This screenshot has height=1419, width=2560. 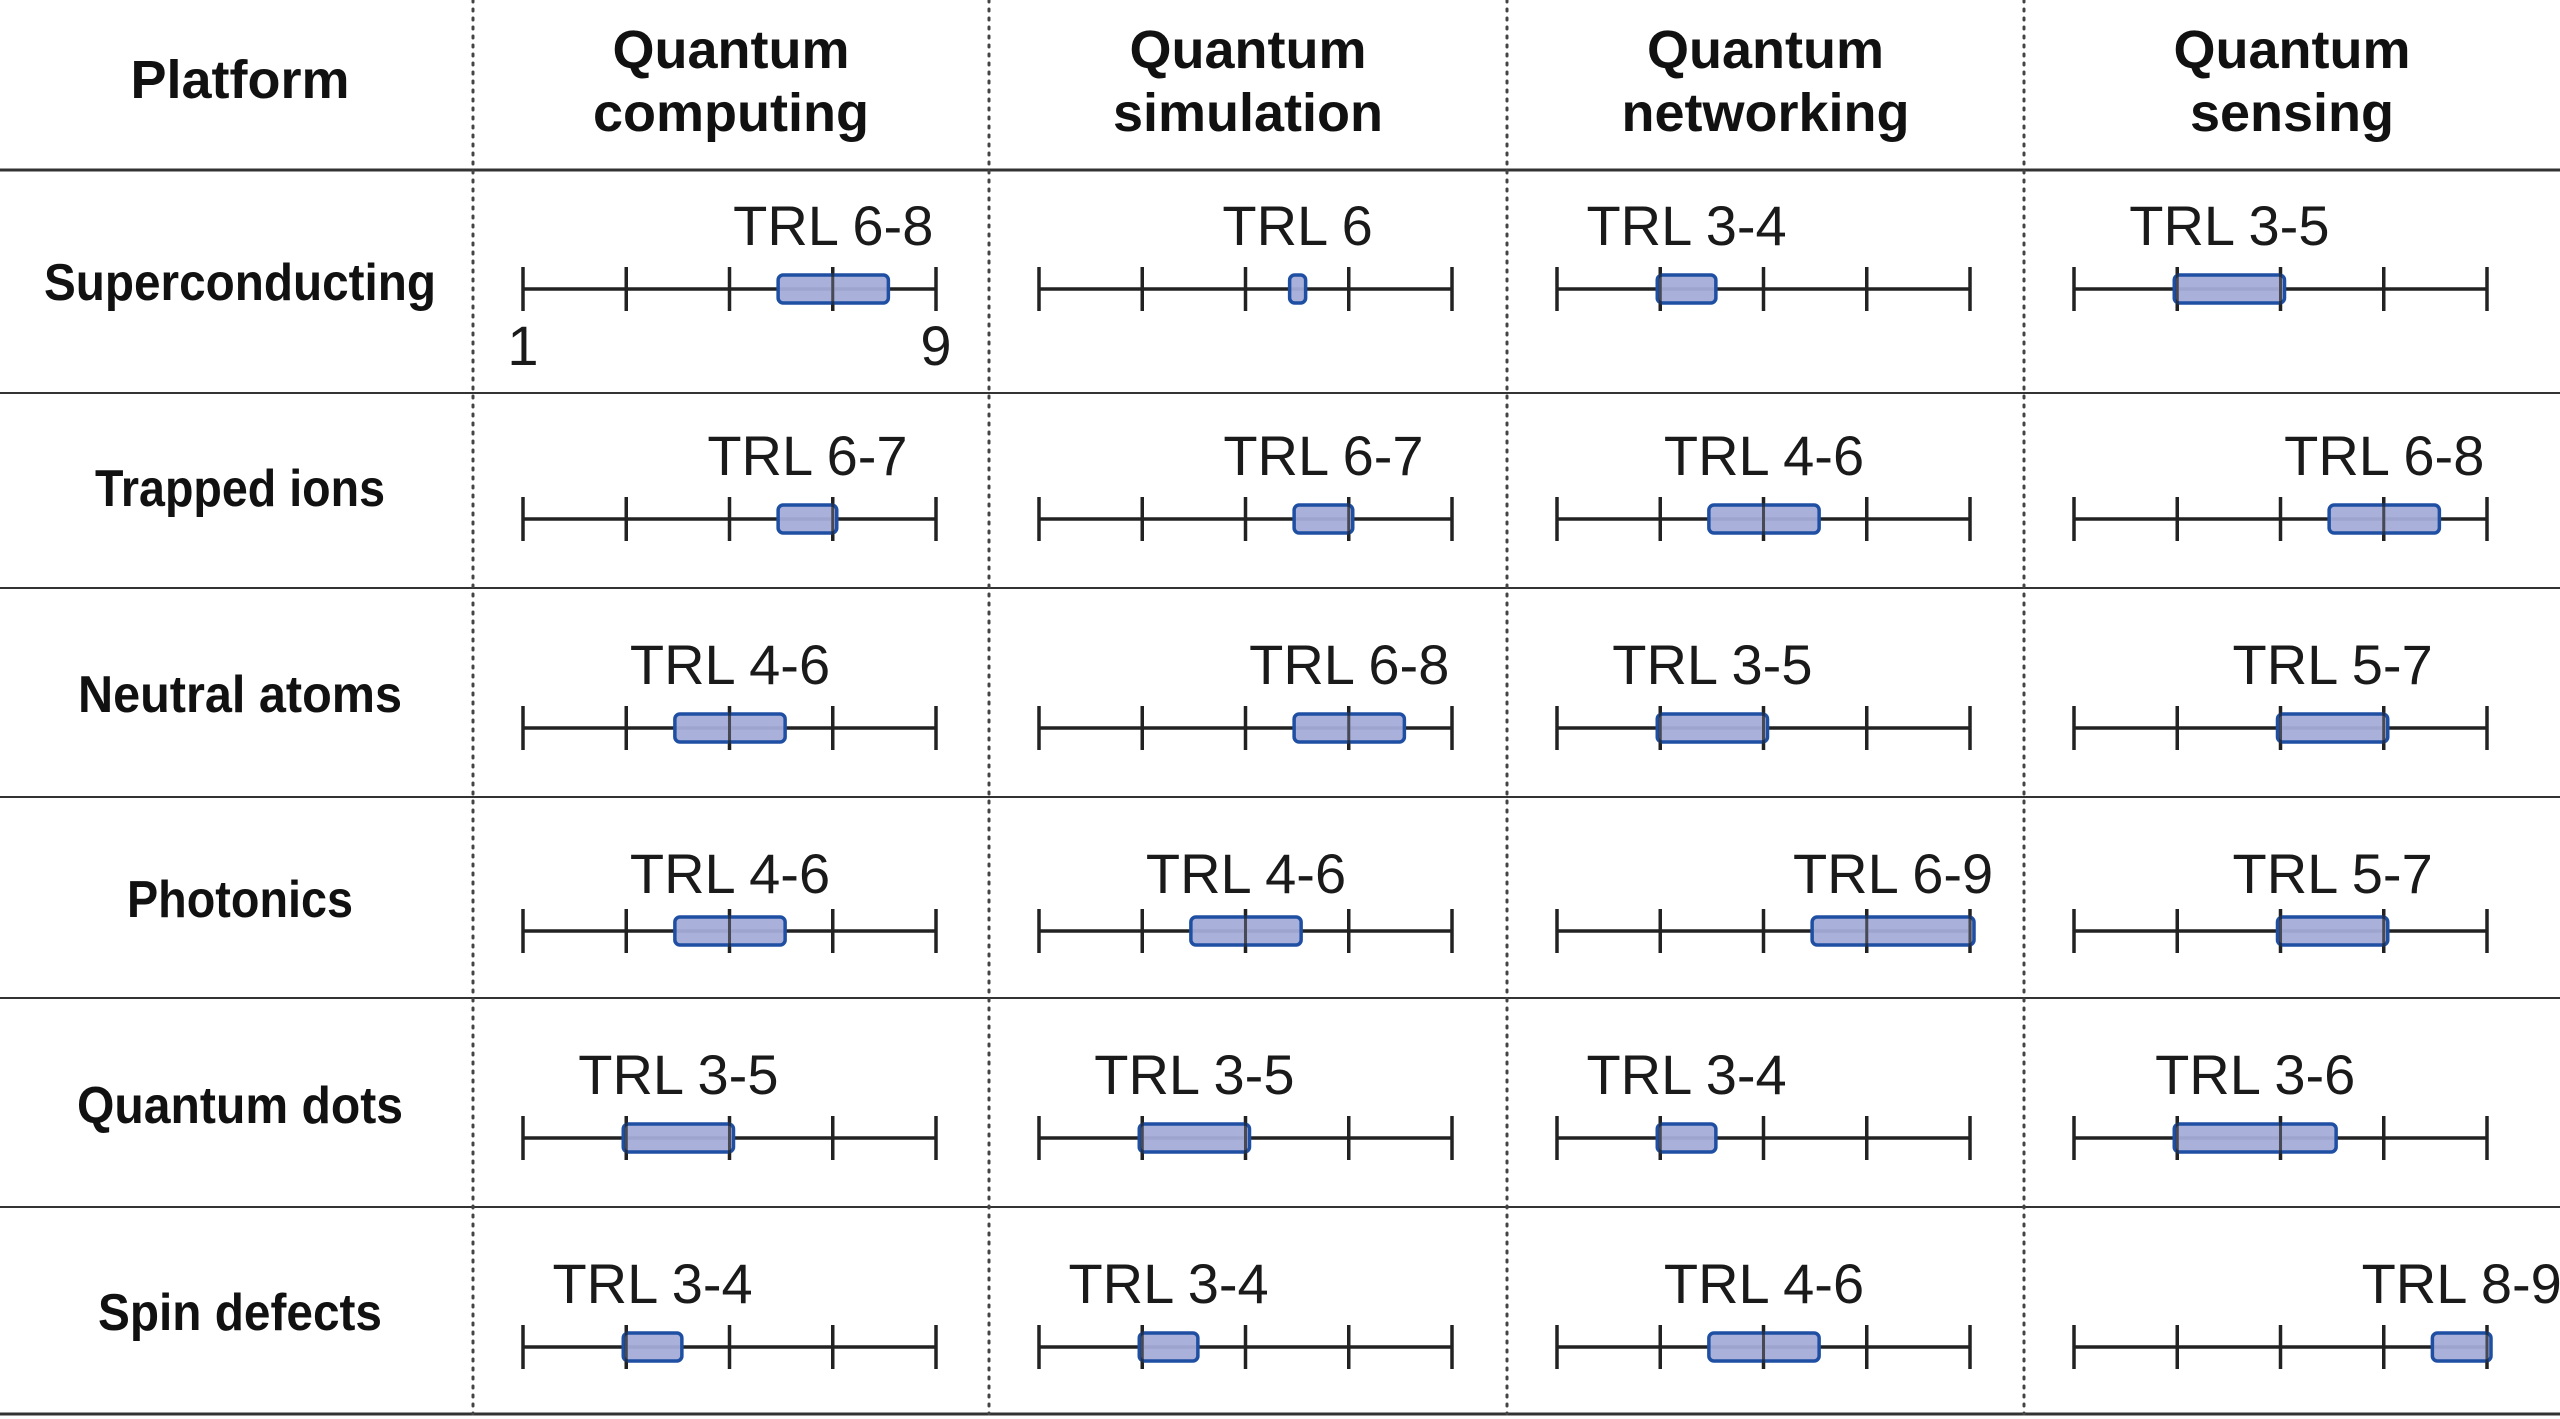 I want to click on scale-min-label: 1, so click(x=522, y=345).